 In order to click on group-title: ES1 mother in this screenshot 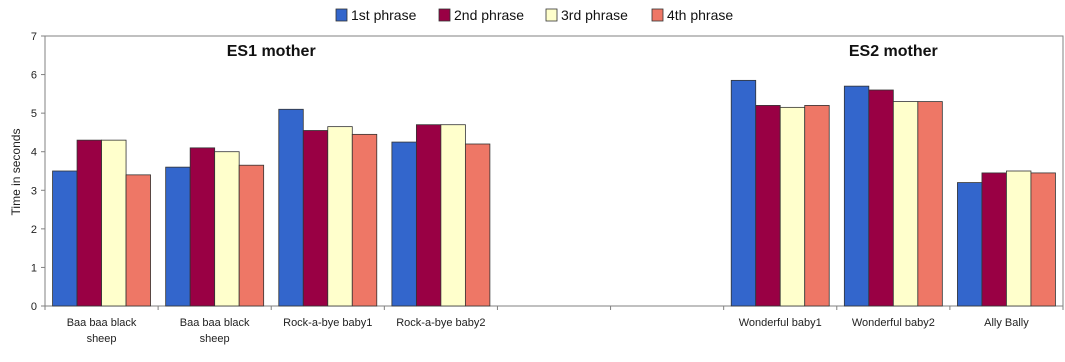, I will do `click(271, 51)`.